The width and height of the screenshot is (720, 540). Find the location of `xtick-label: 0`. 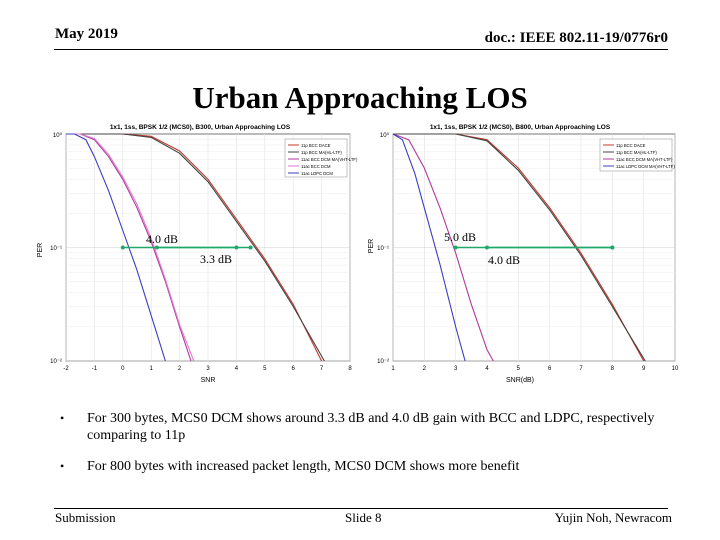

xtick-label: 0 is located at coordinates (123, 369).